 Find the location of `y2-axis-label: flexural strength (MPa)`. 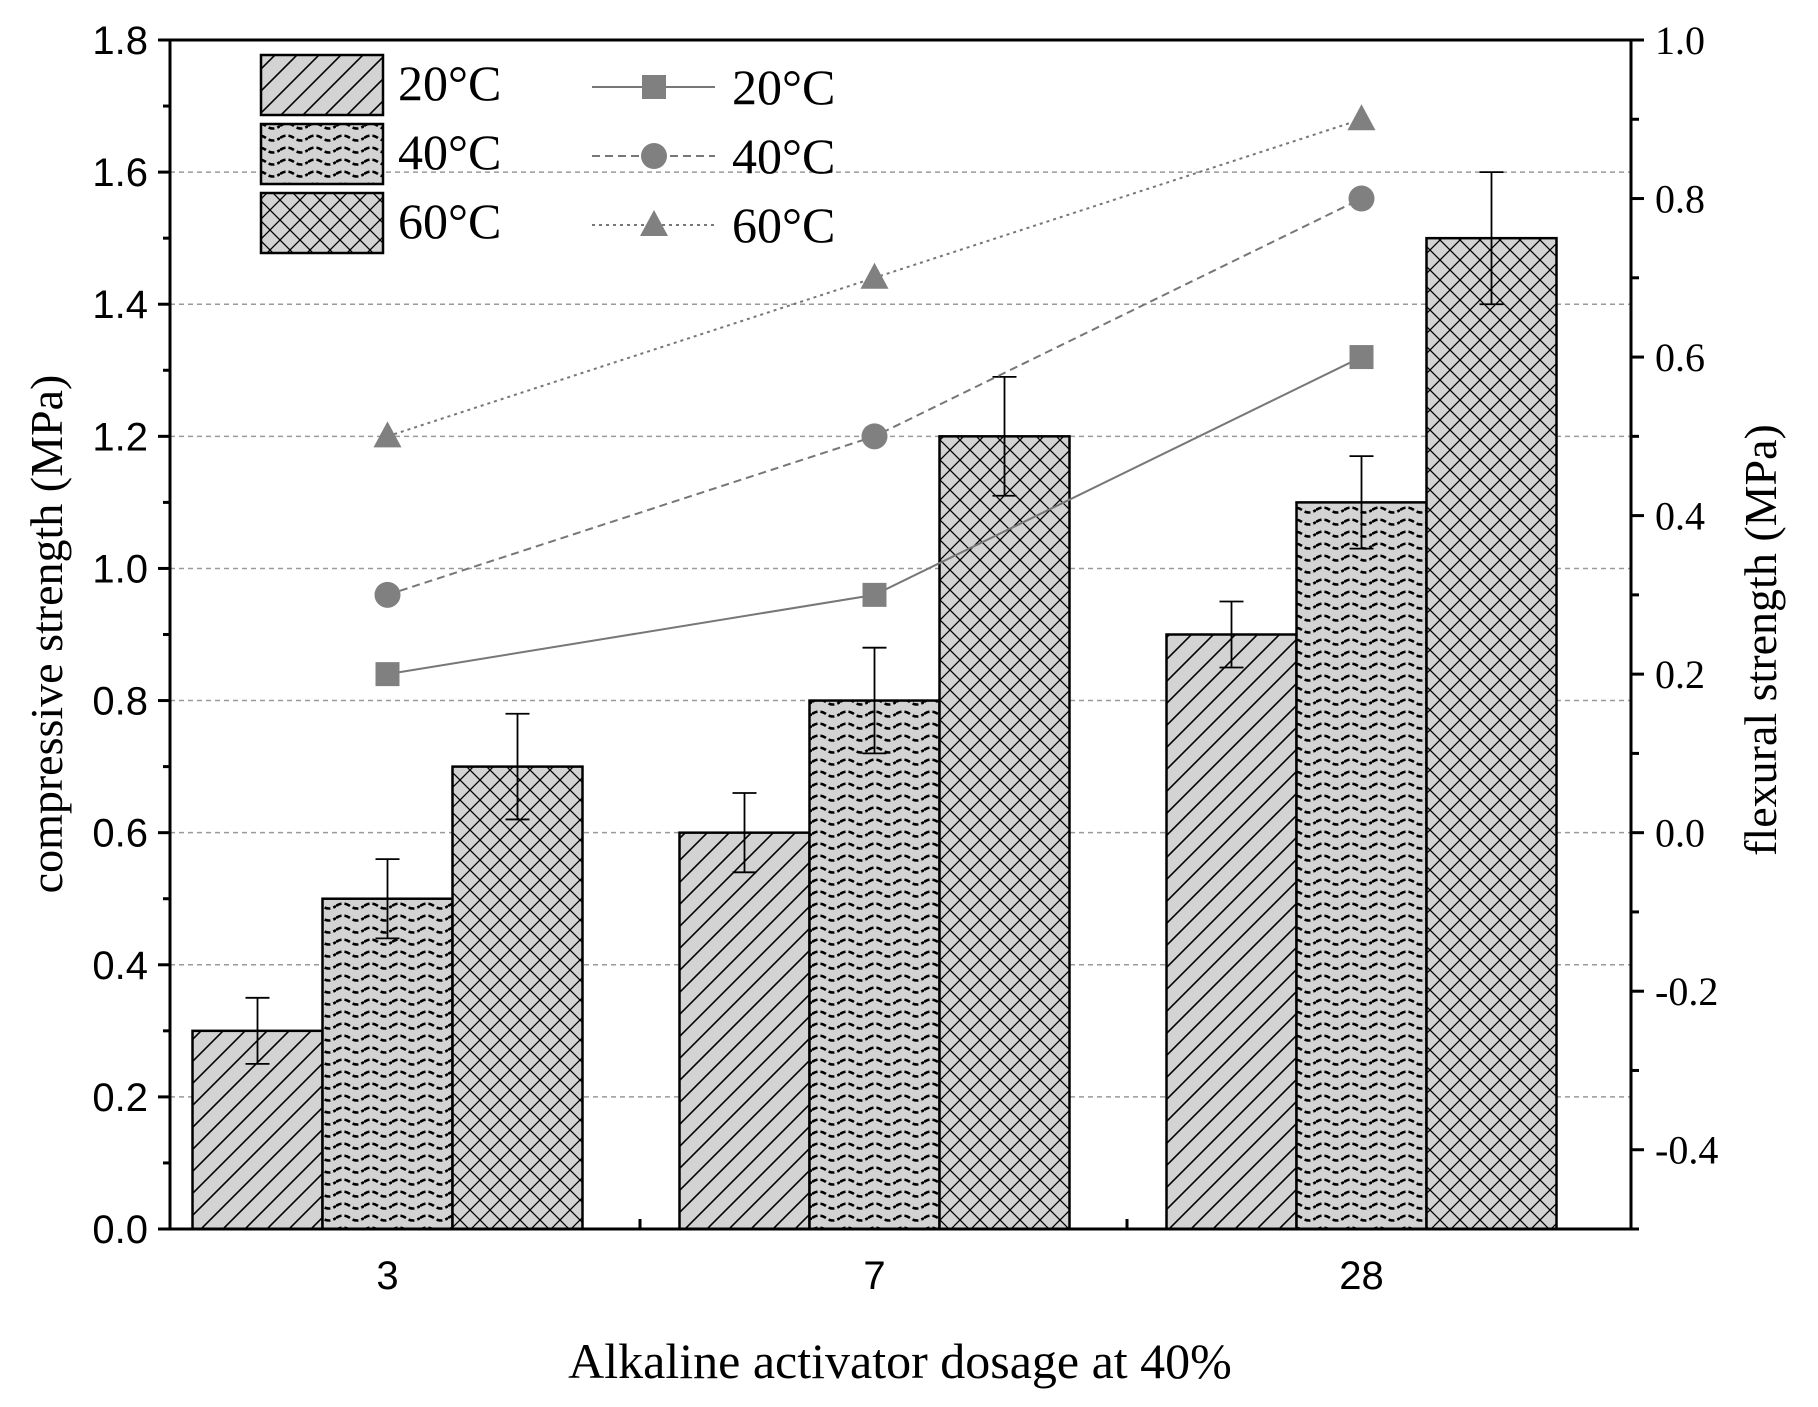

y2-axis-label: flexural strength (MPa) is located at coordinates (1760, 640).